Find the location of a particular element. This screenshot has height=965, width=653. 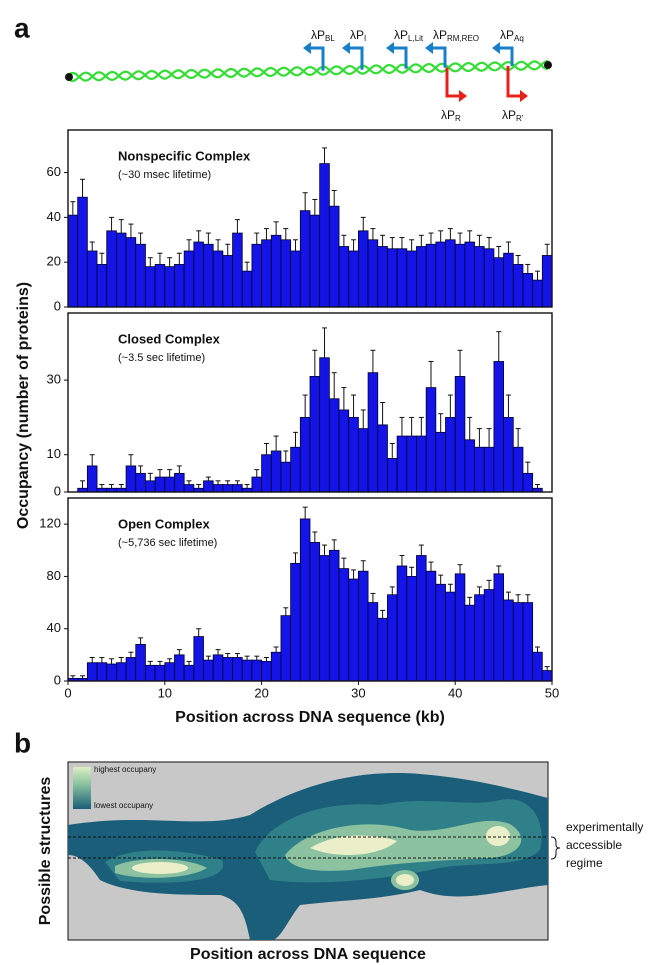

promoter-label: λPL,Lit is located at coordinates (409, 35).